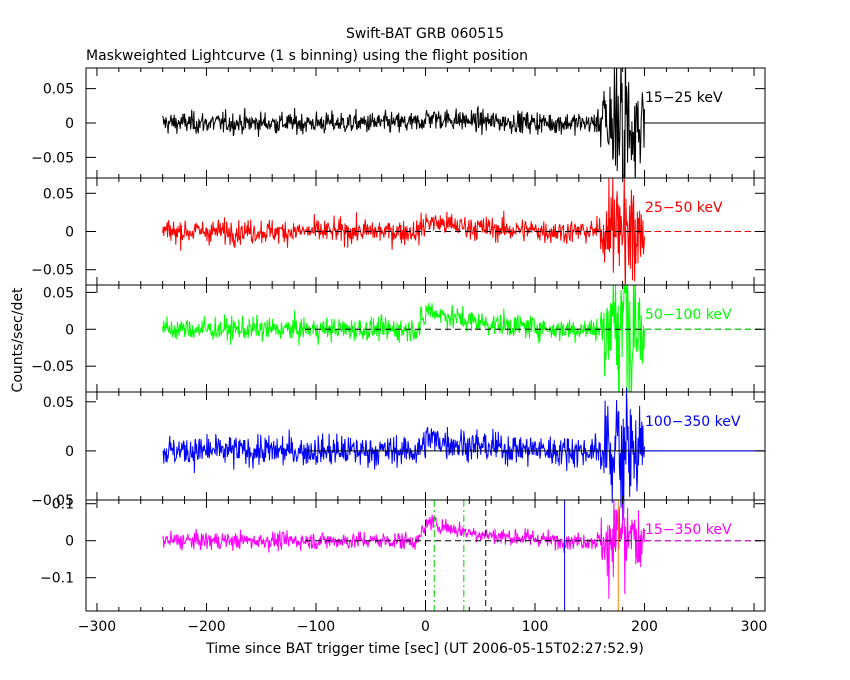 This screenshot has height=680, width=850. I want to click on y-tick-label-5: 0, so click(69, 542).